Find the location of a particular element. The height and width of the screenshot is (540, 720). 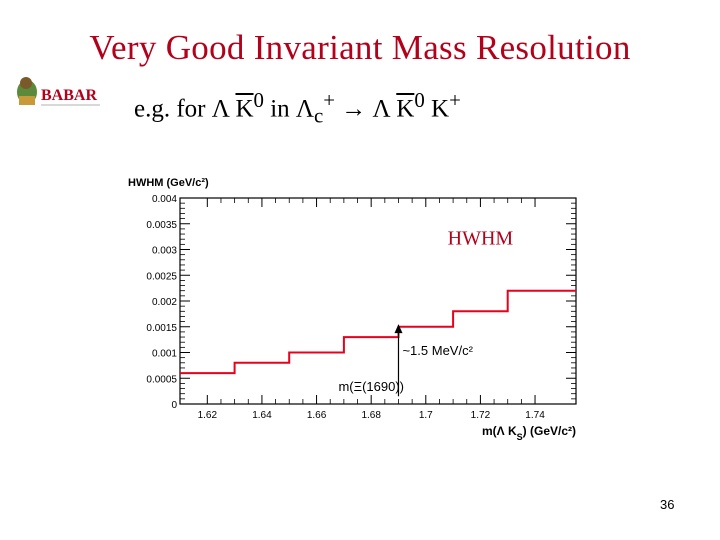

y-tick-label: 0.004 is located at coordinates (164, 199).